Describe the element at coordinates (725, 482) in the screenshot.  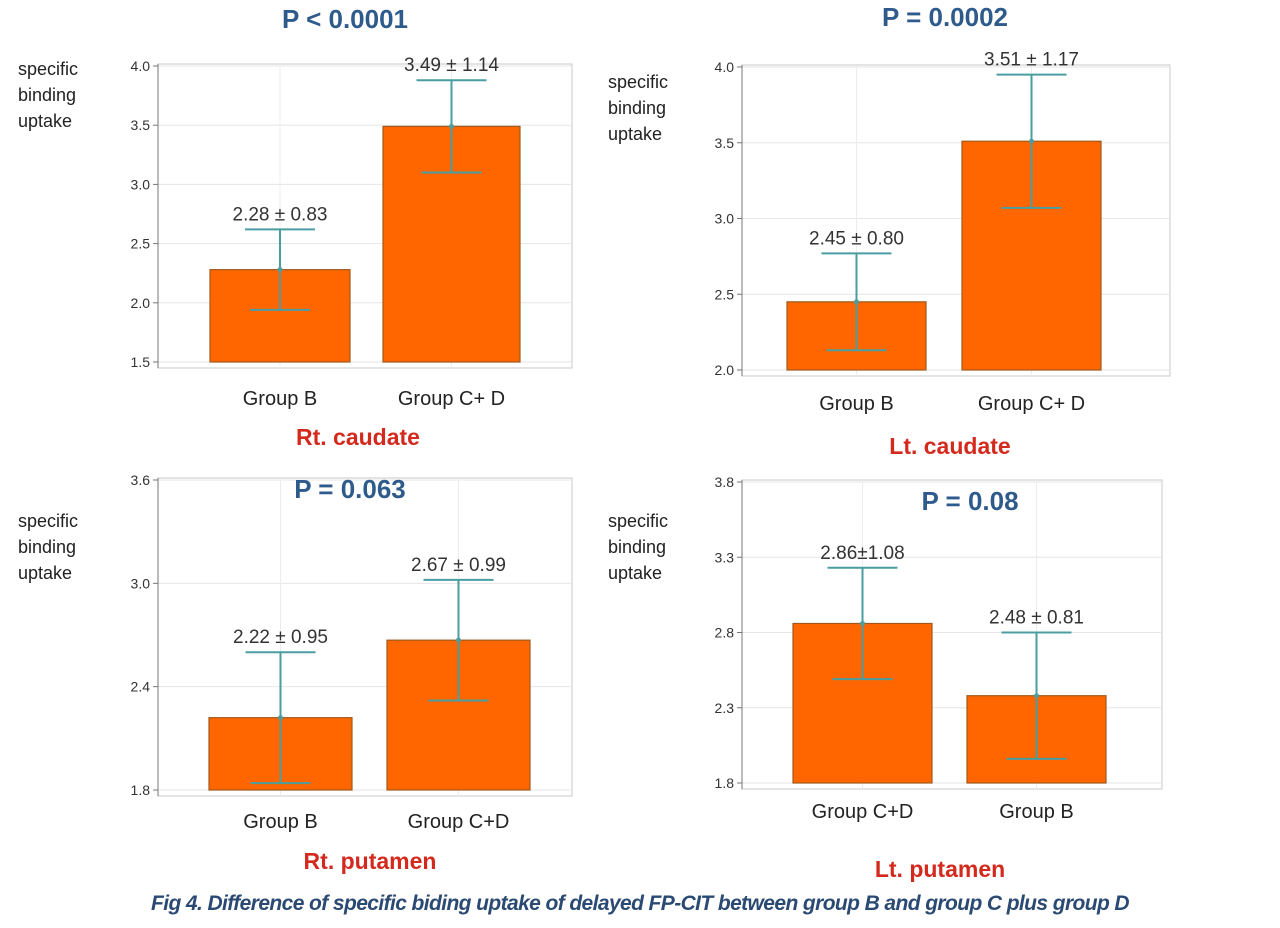
I see `y-tick-label: 3.8` at that location.